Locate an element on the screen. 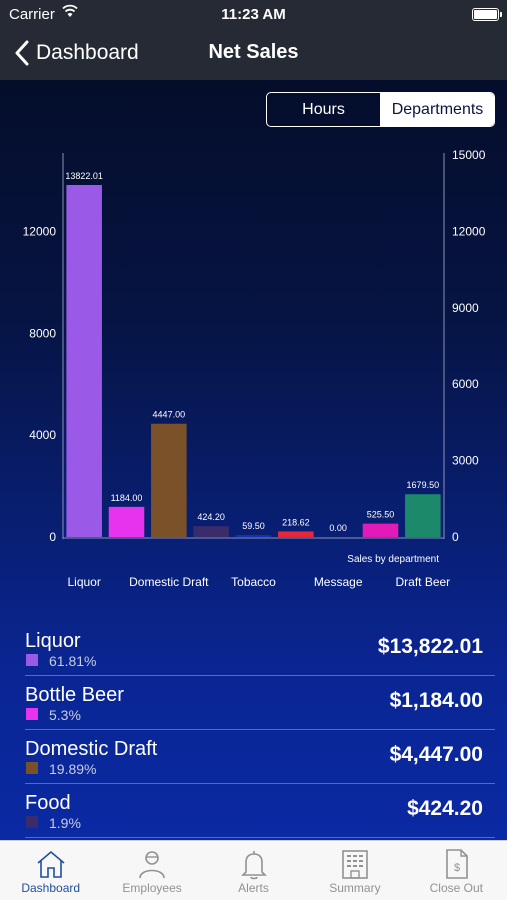  back-button-label: Dashboard is located at coordinates (87, 52).